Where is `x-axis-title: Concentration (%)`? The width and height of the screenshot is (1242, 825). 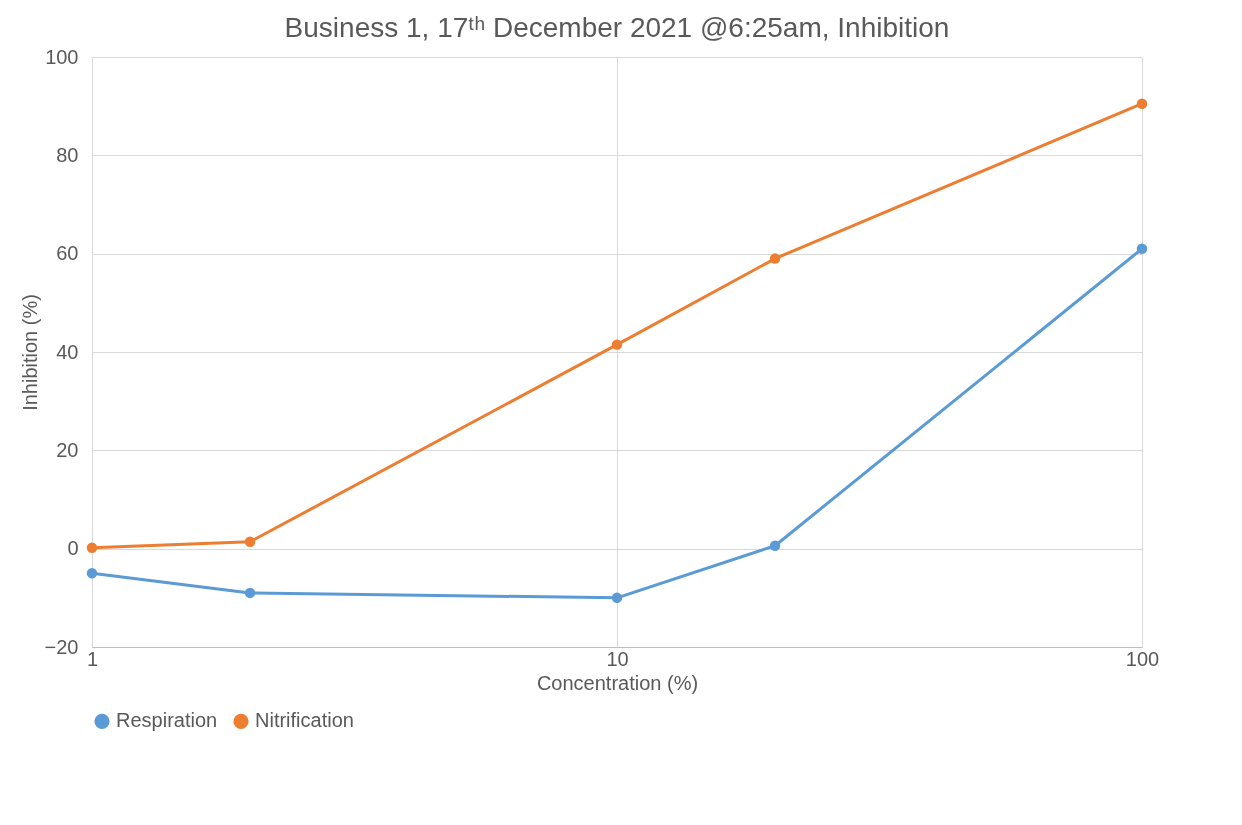
x-axis-title: Concentration (%) is located at coordinates (617, 682).